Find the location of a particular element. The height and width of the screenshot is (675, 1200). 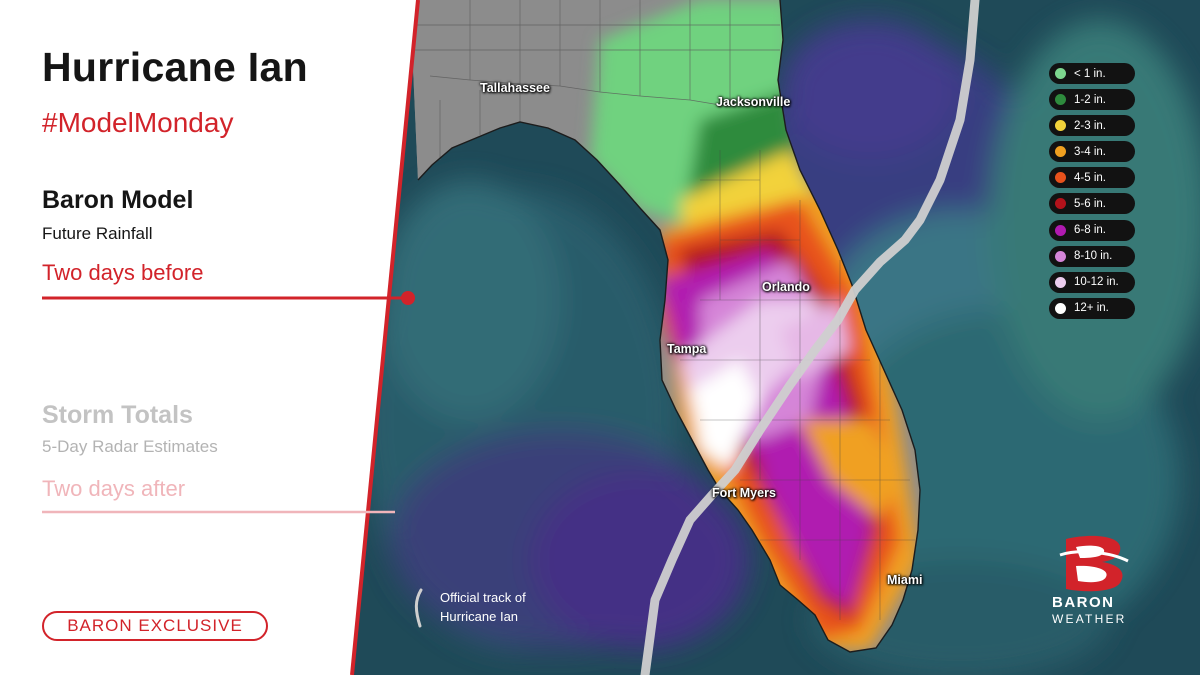

track-note-line2: Hurricane Ian is located at coordinates (479, 616).